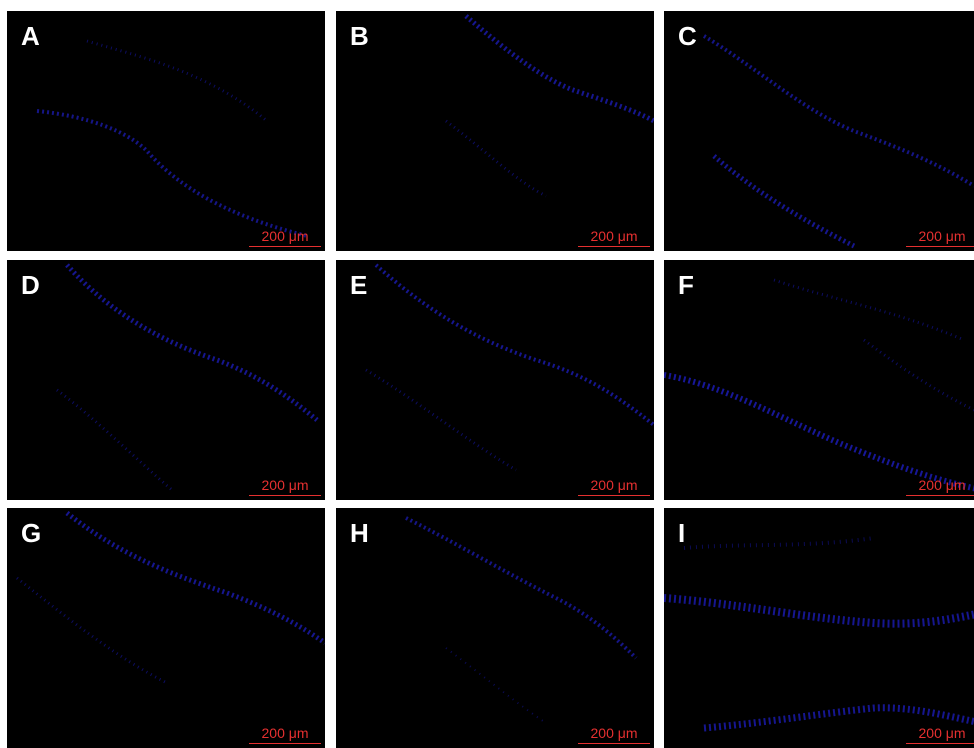 Image resolution: width=974 pixels, height=748 pixels. I want to click on panel-a: A 200 μm, so click(166, 131).